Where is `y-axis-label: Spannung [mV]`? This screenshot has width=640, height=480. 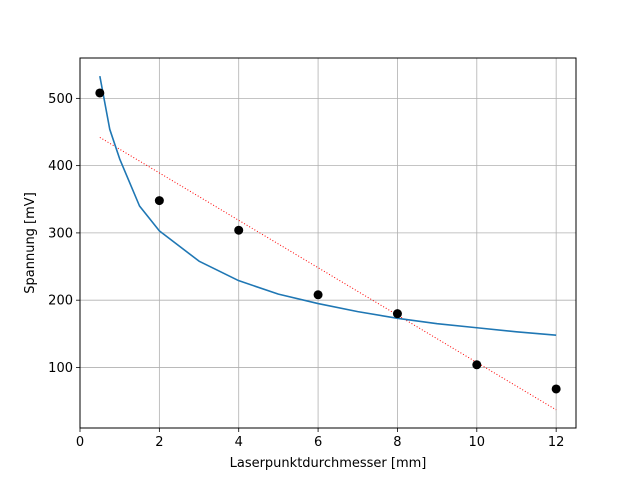
y-axis-label: Spannung [mV] is located at coordinates (30, 243).